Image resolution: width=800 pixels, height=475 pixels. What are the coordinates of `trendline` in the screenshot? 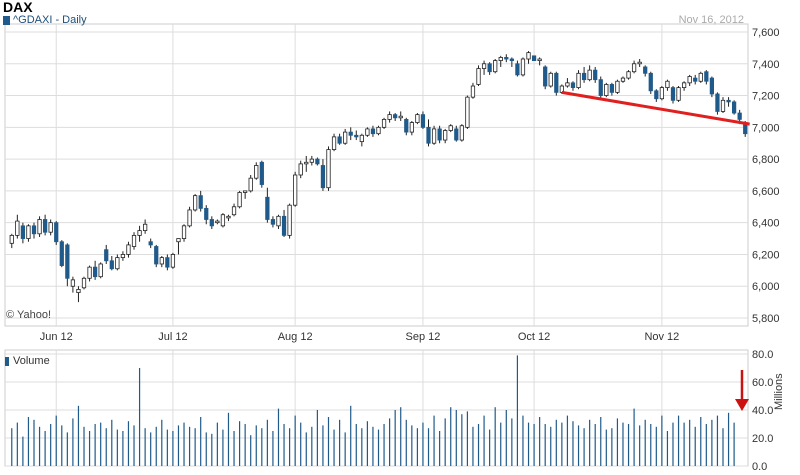 It's located at (655, 108).